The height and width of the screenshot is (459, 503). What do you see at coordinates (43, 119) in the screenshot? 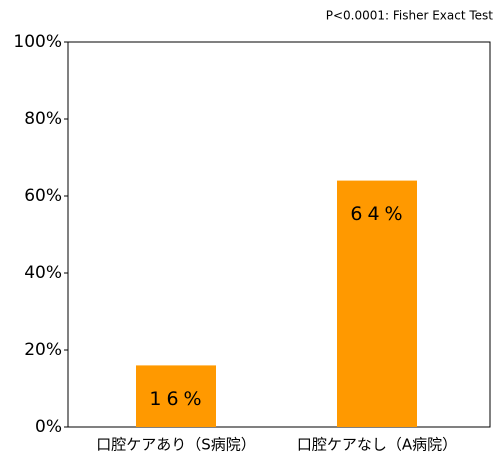
I see `y-tick-label: 80%` at bounding box center [43, 119].